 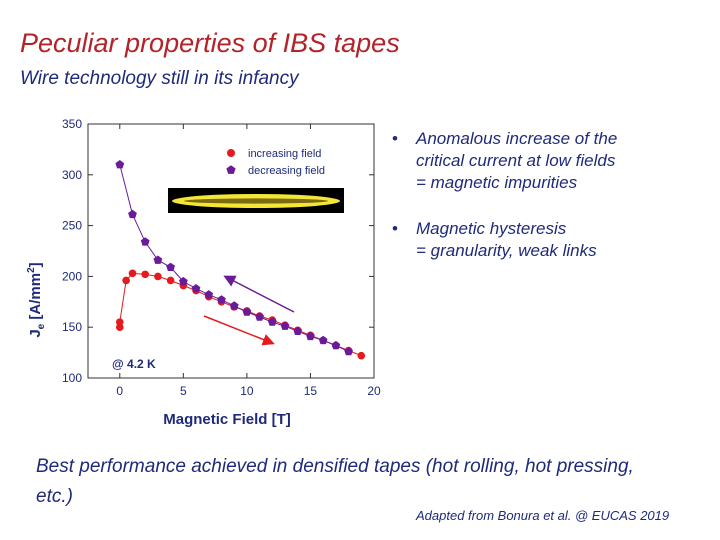 What do you see at coordinates (72, 175) in the screenshot?
I see `y-tick-label: 300` at bounding box center [72, 175].